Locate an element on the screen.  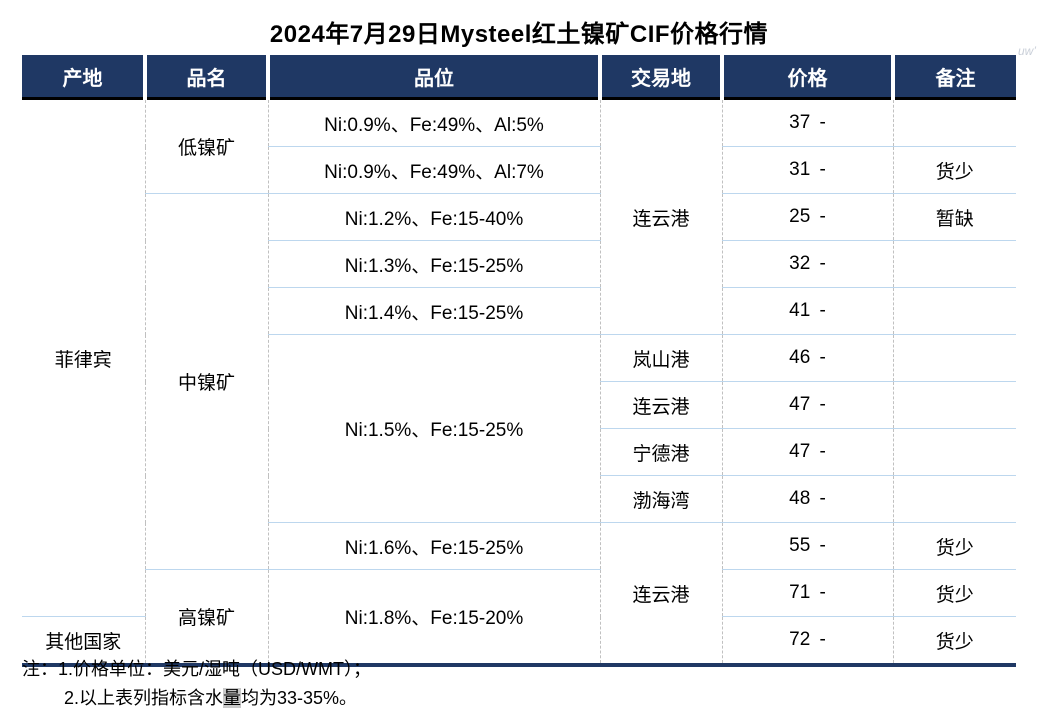
price-cell: 46 - is located at coordinates (808, 358).